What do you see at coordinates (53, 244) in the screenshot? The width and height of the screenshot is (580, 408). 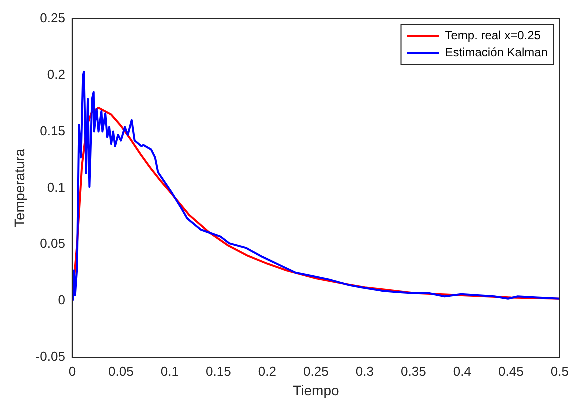 I see `y-tick-label: 0.05` at bounding box center [53, 244].